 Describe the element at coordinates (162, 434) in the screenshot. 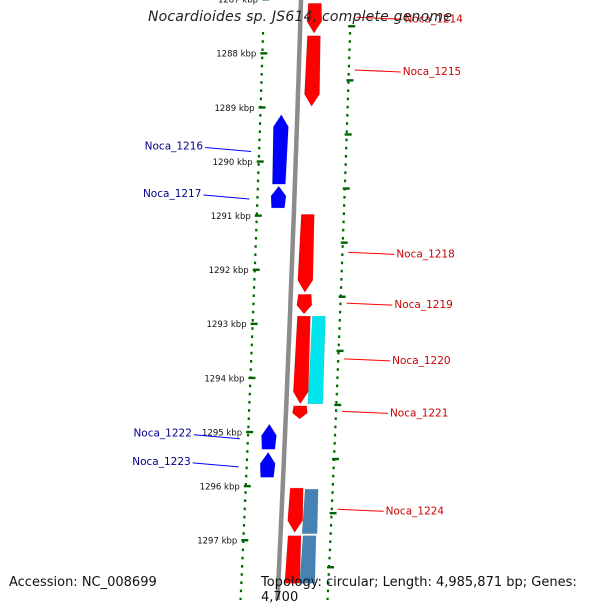

I see `gene-label-noca-1222: Noca_1222` at that location.